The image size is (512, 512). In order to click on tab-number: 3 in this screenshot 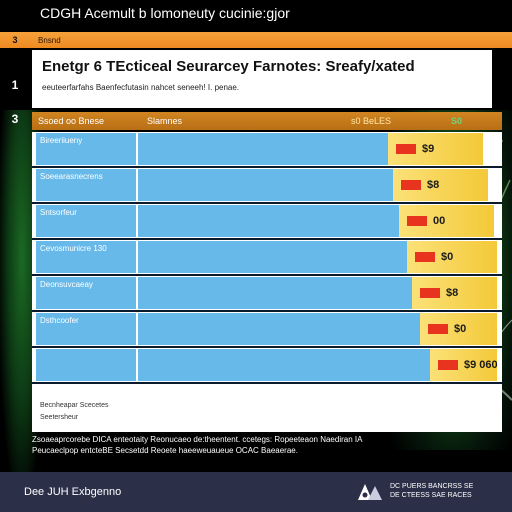, I will do `click(15, 40)`.